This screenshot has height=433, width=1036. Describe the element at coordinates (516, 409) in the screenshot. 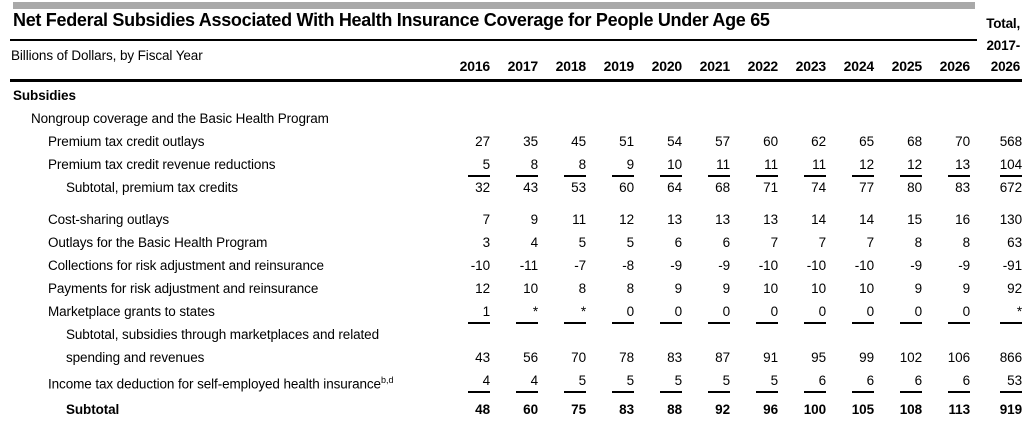

I see `table-row: Subtotal 48 60 75 83 88 92 96 100 105 108 113 919` at that location.